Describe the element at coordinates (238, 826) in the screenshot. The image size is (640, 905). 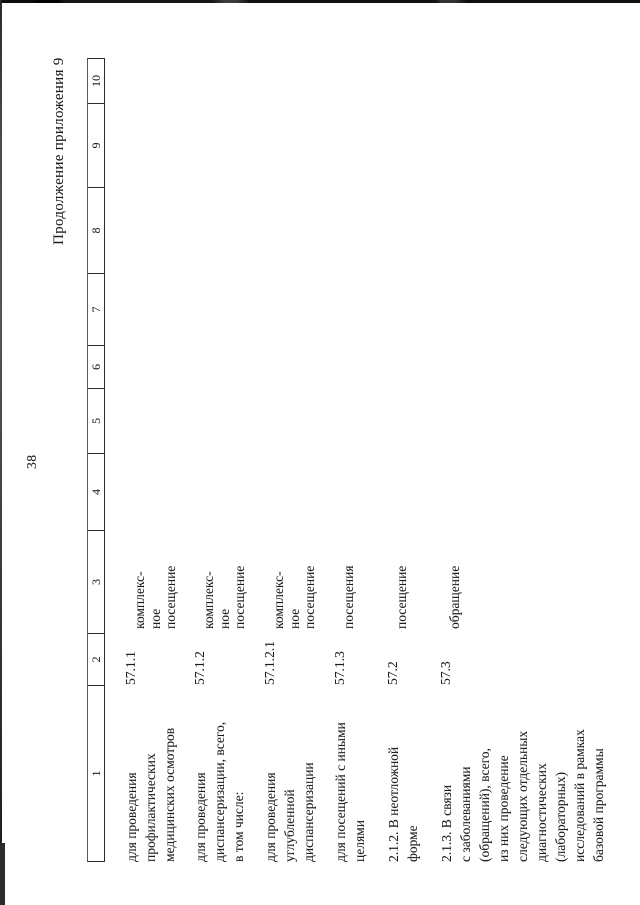
I see `row-name-line: в том числе:` at that location.